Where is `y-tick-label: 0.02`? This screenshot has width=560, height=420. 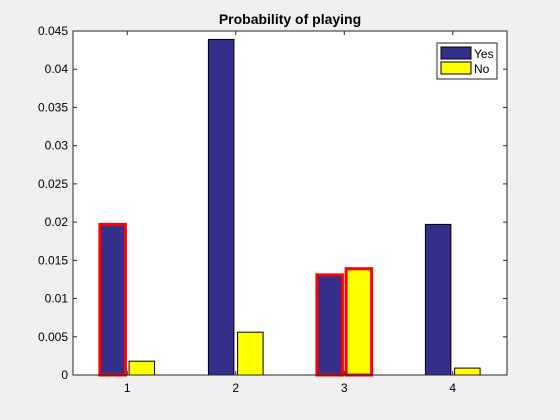 y-tick-label: 0.02 is located at coordinates (57, 222).